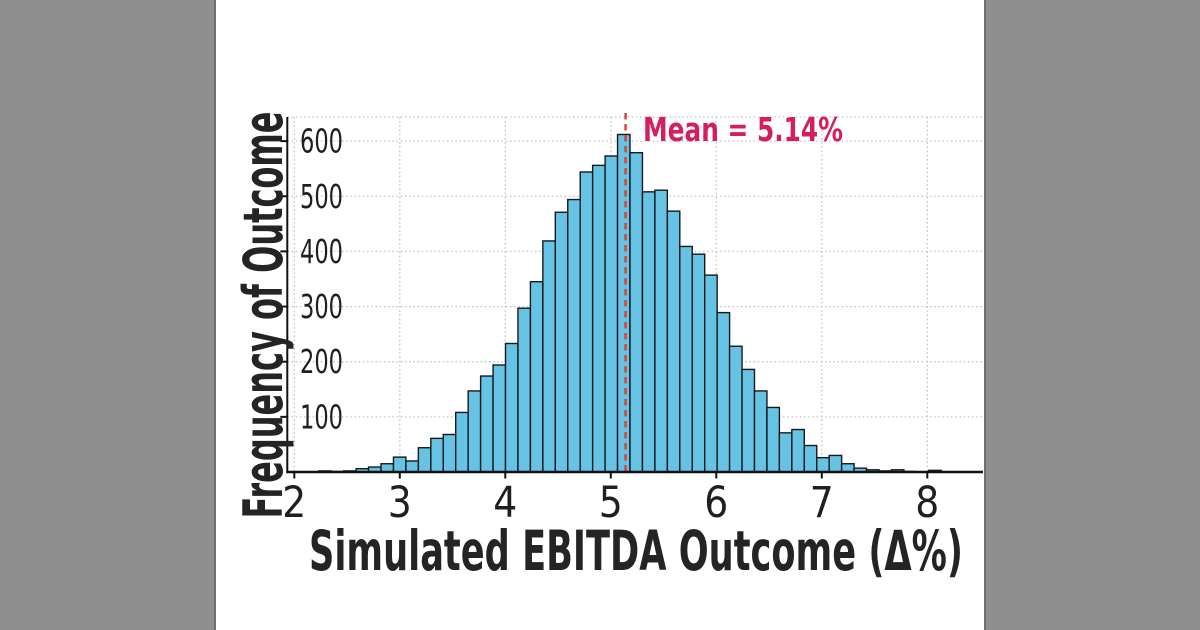  I want to click on y-tick-label: 400, so click(321, 251).